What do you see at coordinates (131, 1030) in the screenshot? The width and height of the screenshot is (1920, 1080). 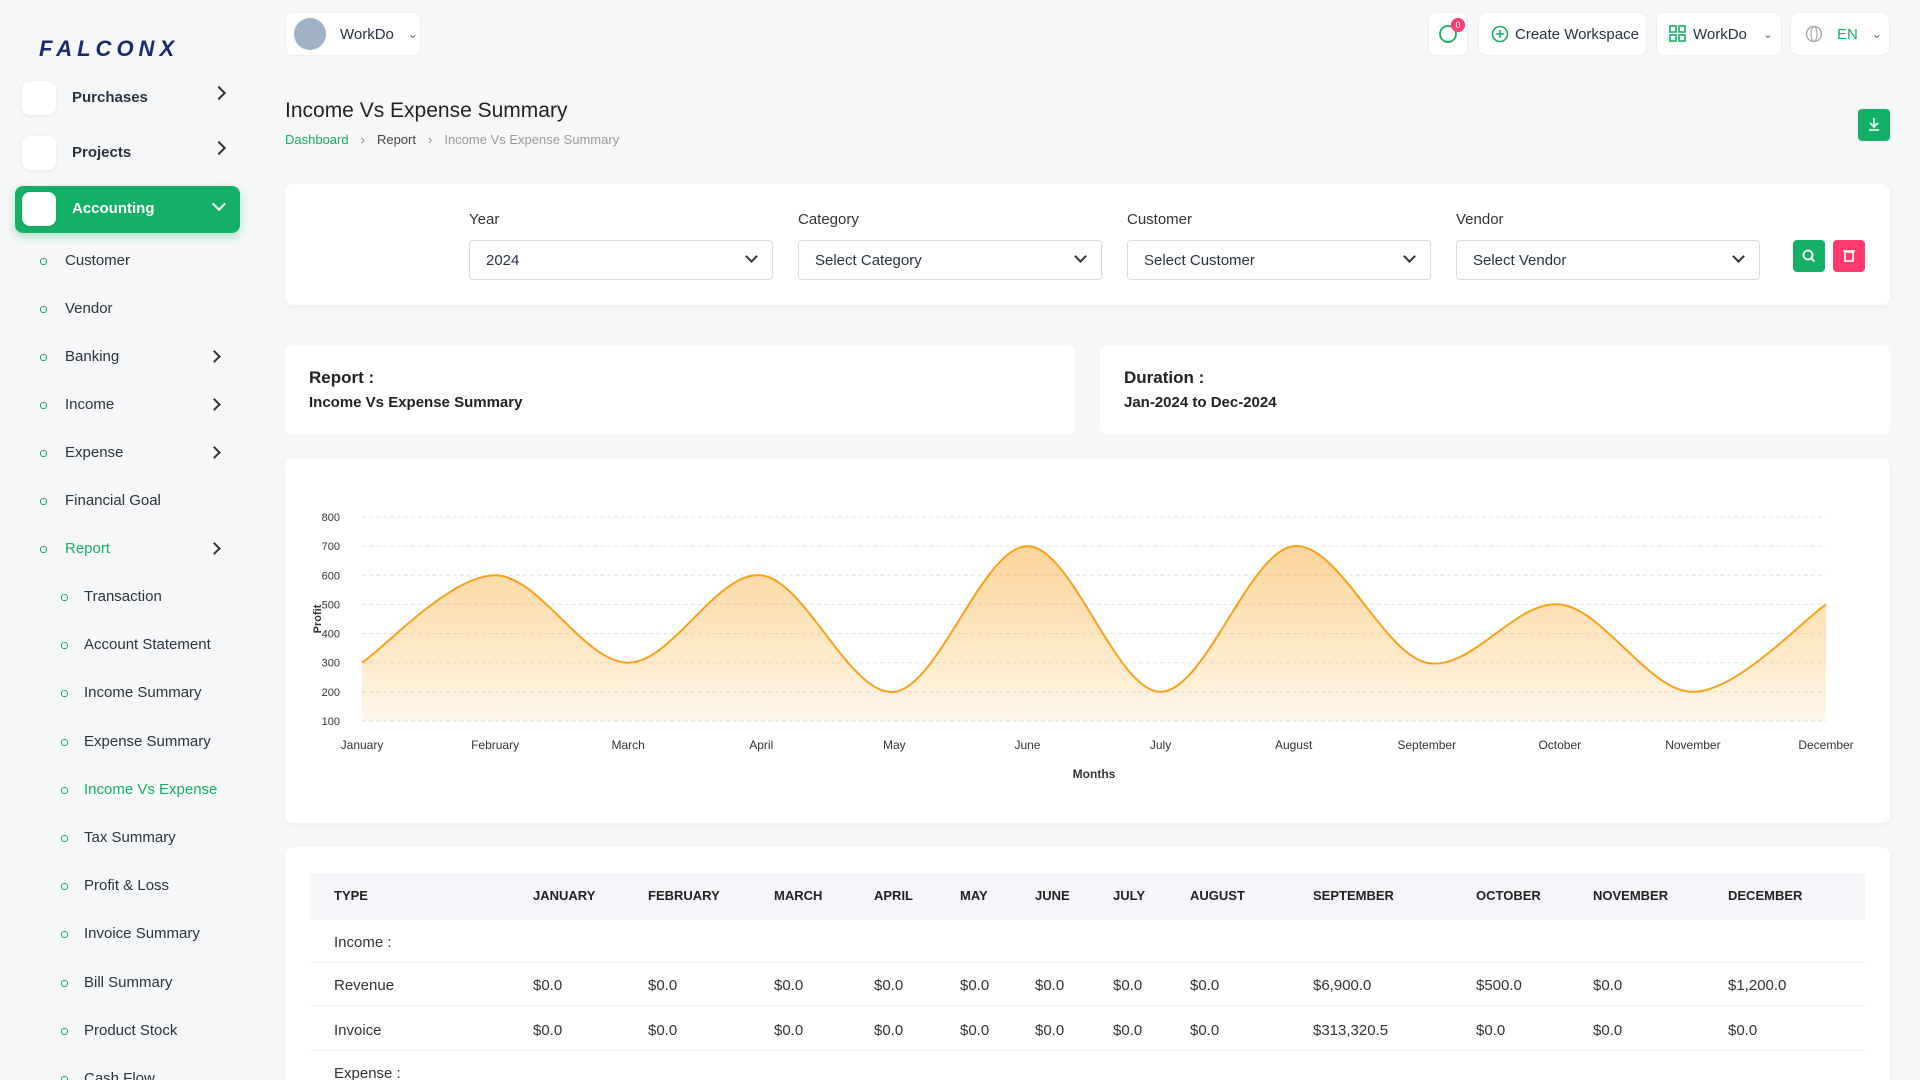 I see `submenu-item: Product Stock` at bounding box center [131, 1030].